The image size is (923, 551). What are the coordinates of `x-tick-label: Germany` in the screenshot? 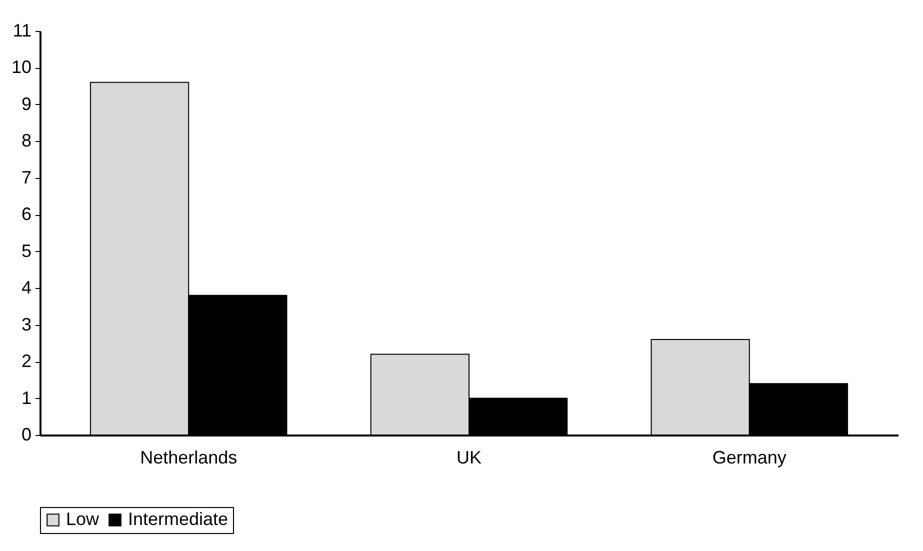 It's located at (749, 458).